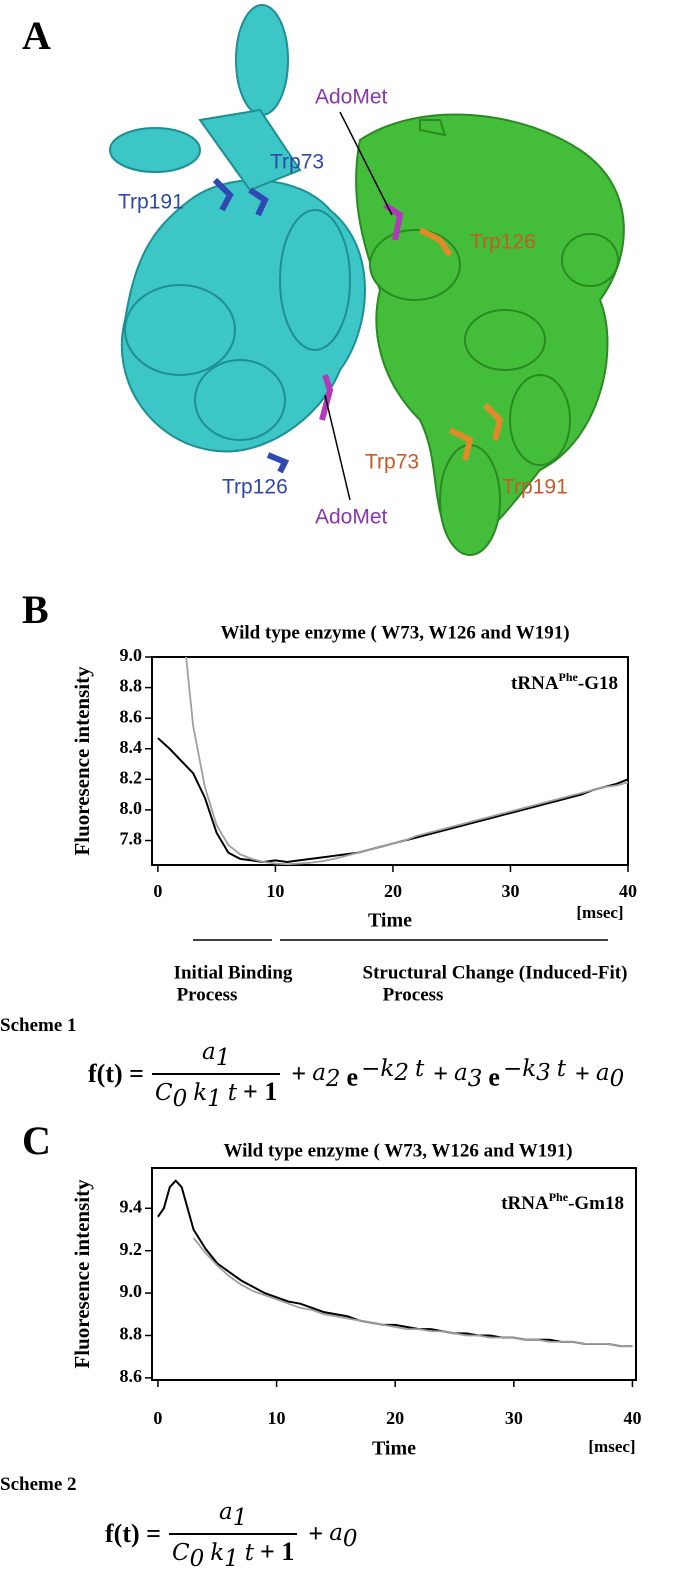  I want to click on fraction-bar, so click(216, 1074).